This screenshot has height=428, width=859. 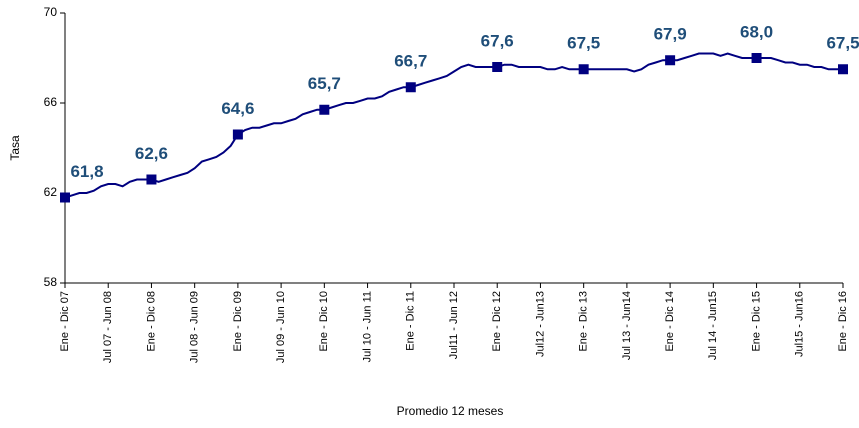 What do you see at coordinates (51, 102) in the screenshot?
I see `y-tick-label: 66` at bounding box center [51, 102].